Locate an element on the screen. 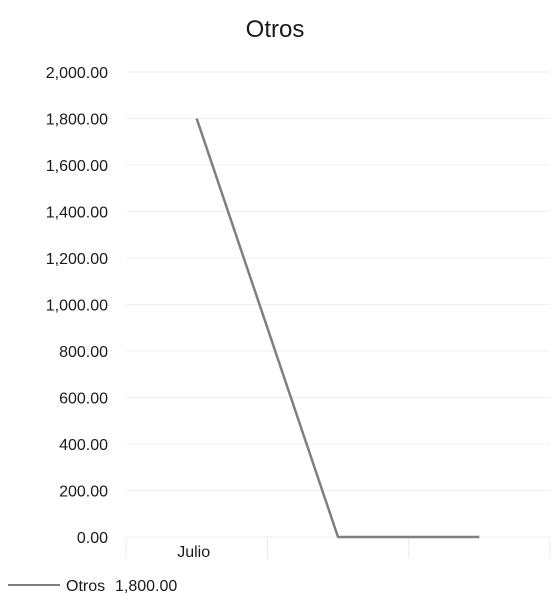 Image resolution: width=559 pixels, height=606 pixels. x-axis-categories: Julio is located at coordinates (193, 552).